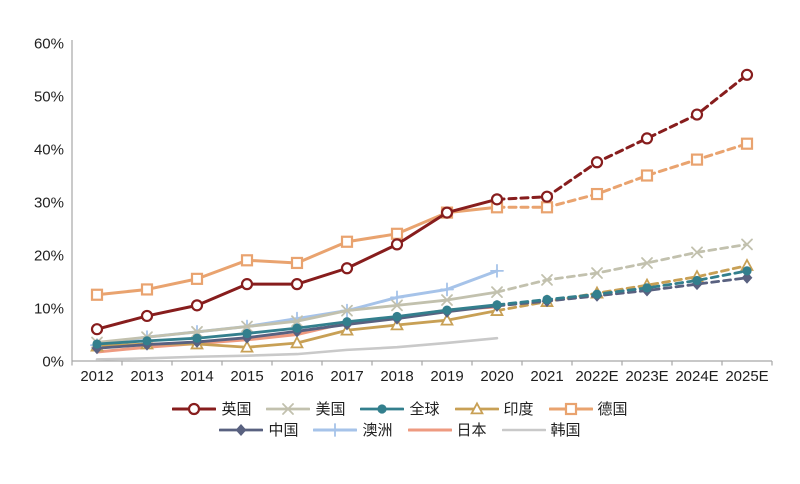 This screenshot has height=484, width=800. I want to click on legend-item-germany: 德国, so click(588, 409).